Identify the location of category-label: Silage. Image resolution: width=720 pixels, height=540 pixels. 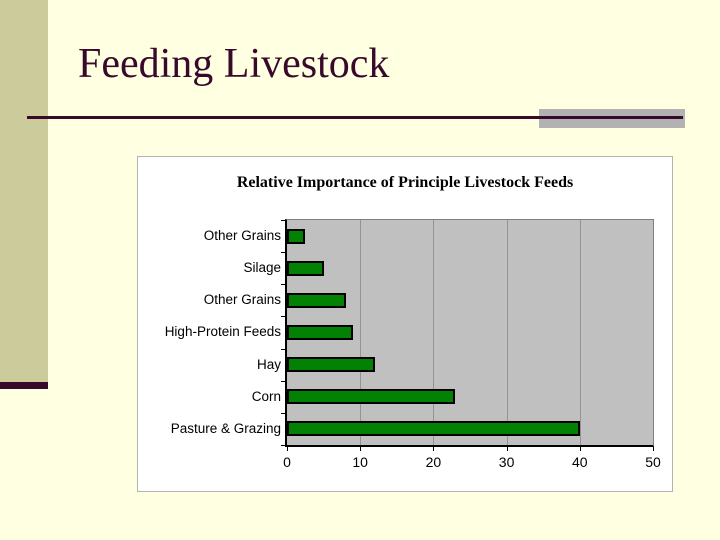
(262, 268).